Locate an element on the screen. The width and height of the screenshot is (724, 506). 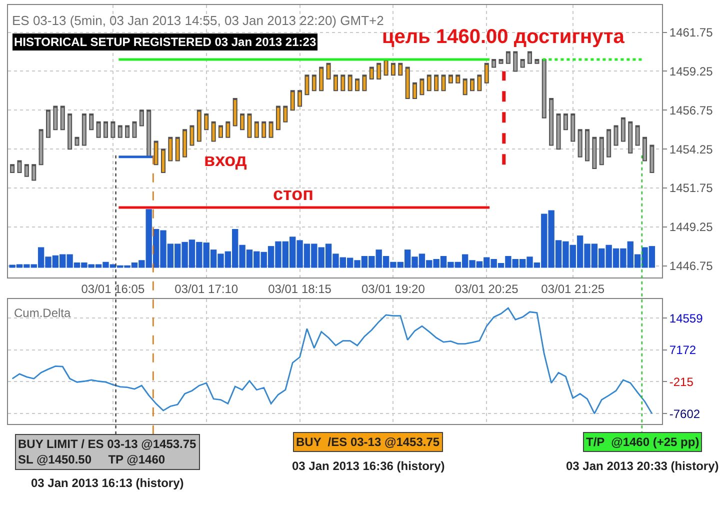
y-tick-label: -215 is located at coordinates (681, 381).